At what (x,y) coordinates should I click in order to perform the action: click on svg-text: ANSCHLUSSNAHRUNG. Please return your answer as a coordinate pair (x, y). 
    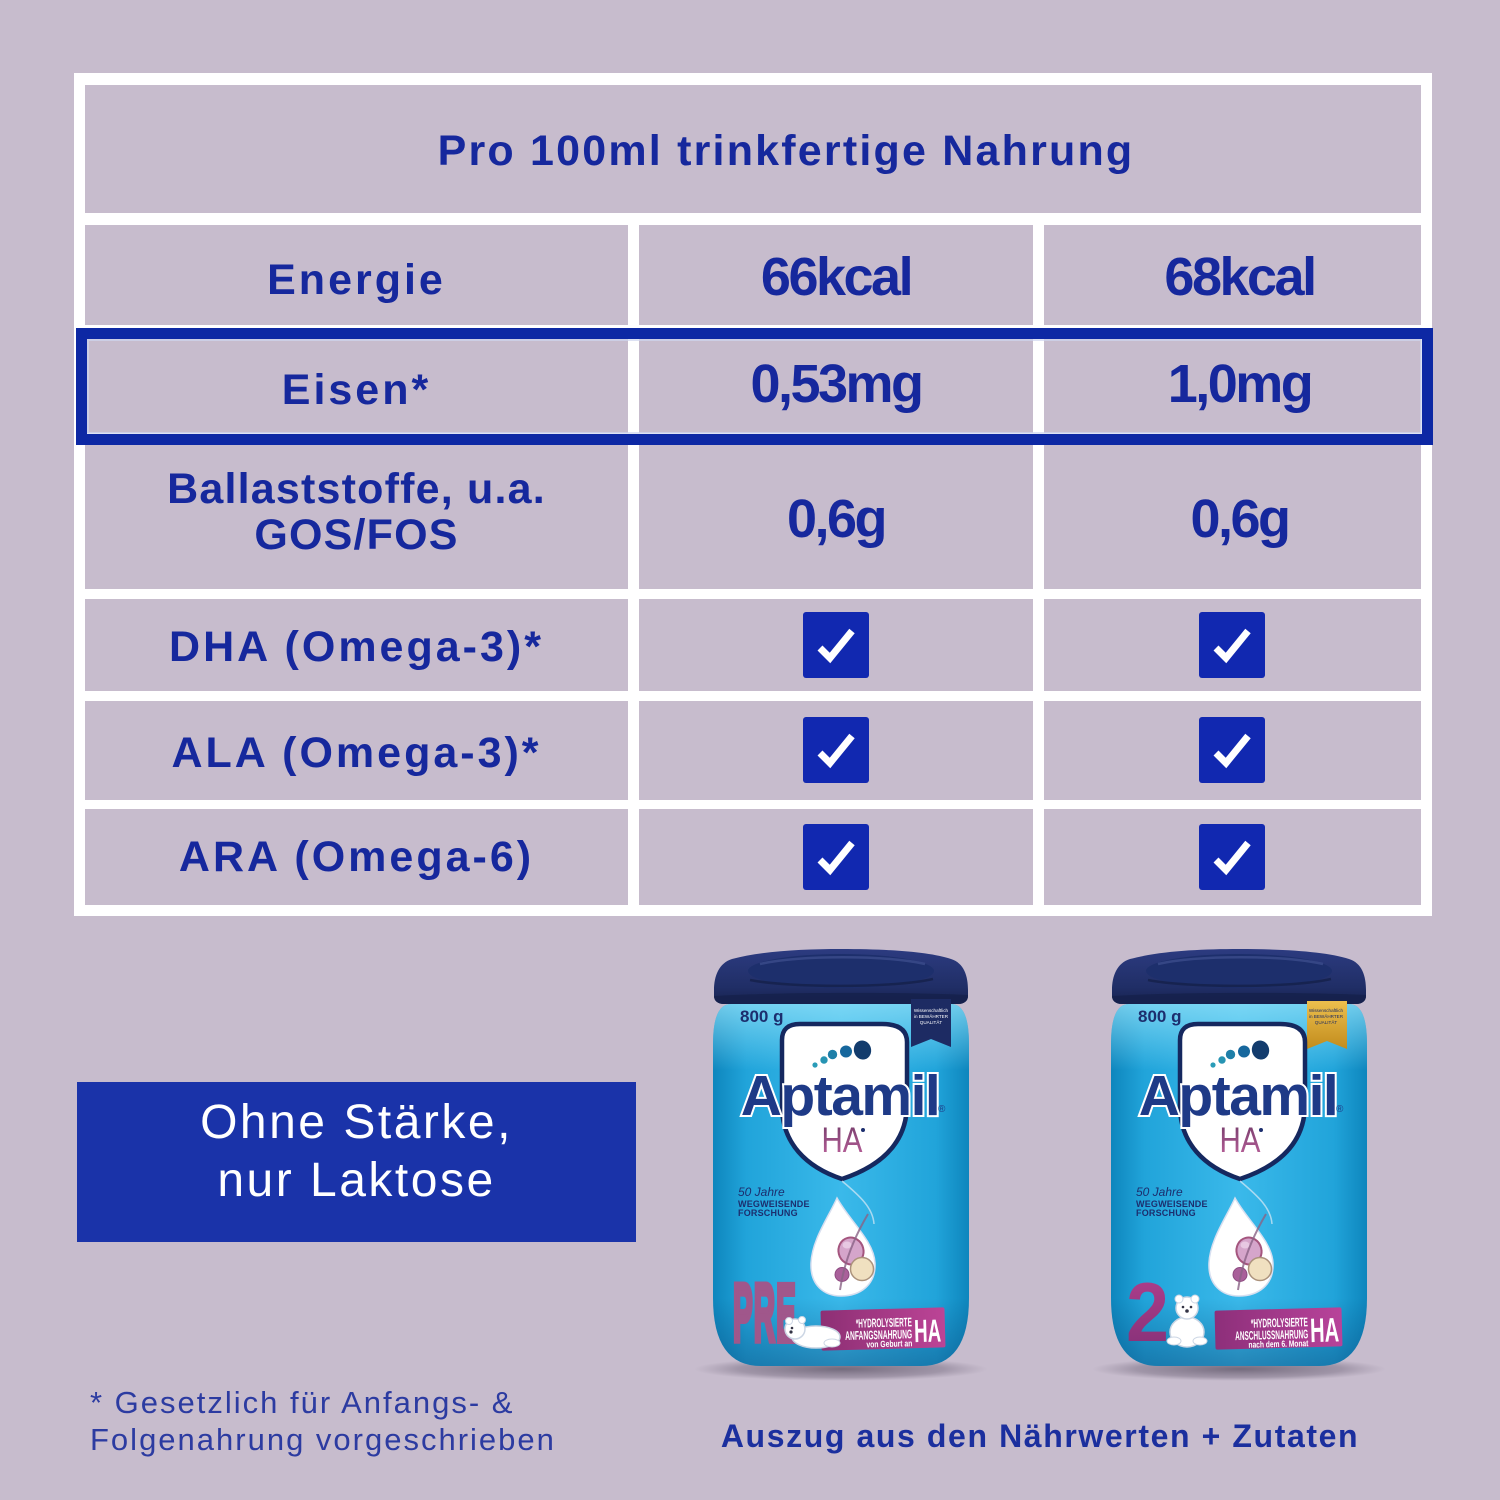
    Looking at the image, I should click on (1271, 1335).